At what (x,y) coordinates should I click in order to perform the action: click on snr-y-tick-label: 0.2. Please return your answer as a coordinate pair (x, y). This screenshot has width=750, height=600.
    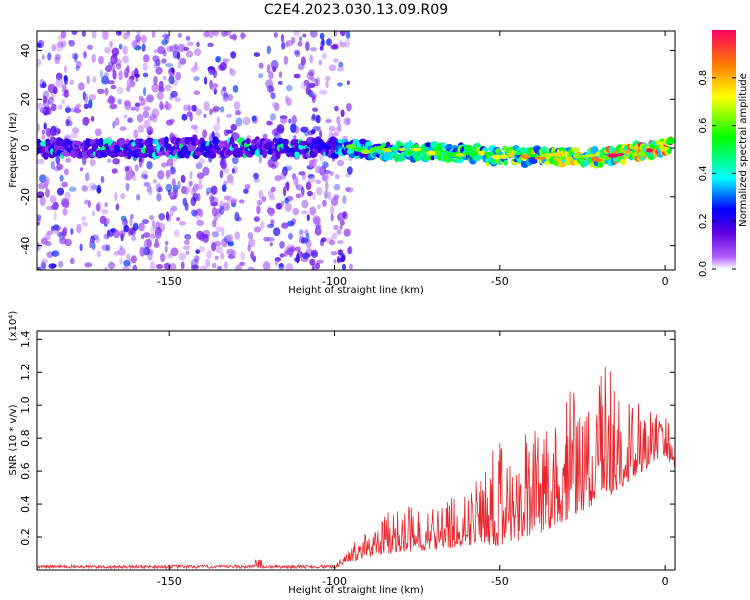
    Looking at the image, I should click on (25, 537).